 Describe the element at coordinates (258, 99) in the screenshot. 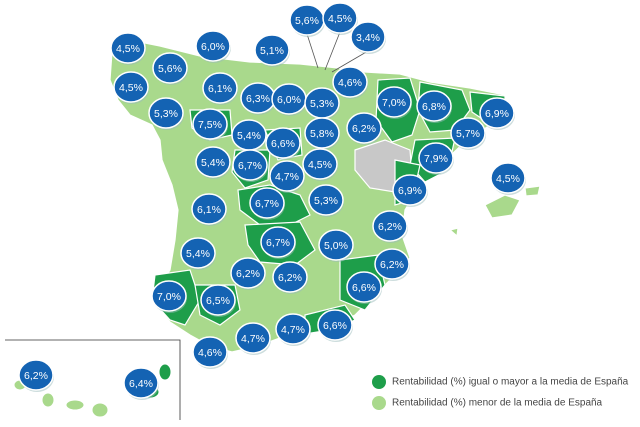

I see `bubble-label: 6,3%` at that location.